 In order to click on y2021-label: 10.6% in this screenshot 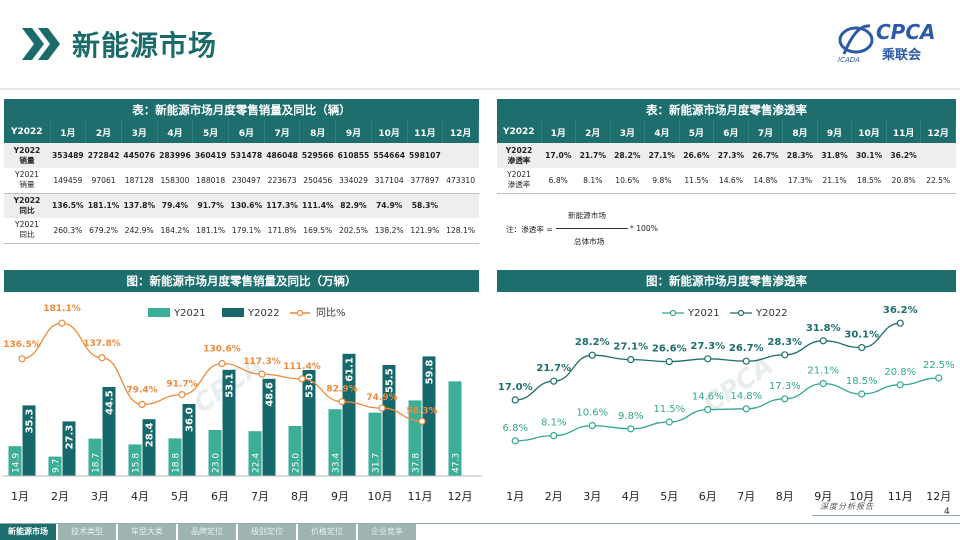, I will do `click(592, 413)`.